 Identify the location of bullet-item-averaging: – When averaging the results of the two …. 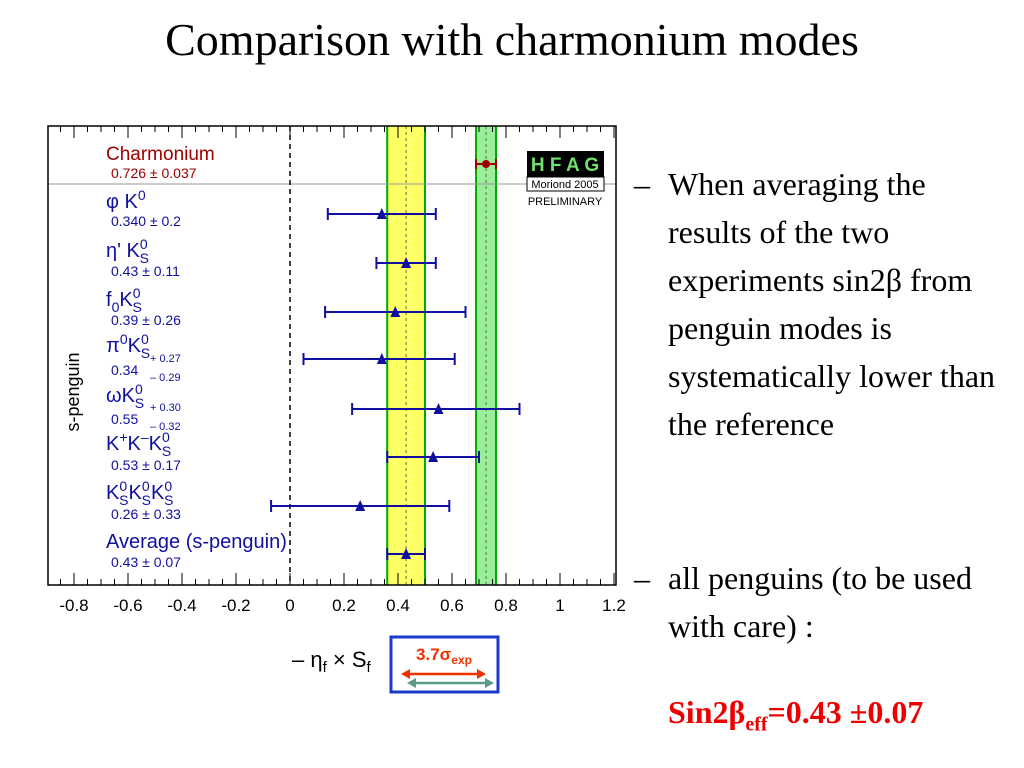
(824, 304).